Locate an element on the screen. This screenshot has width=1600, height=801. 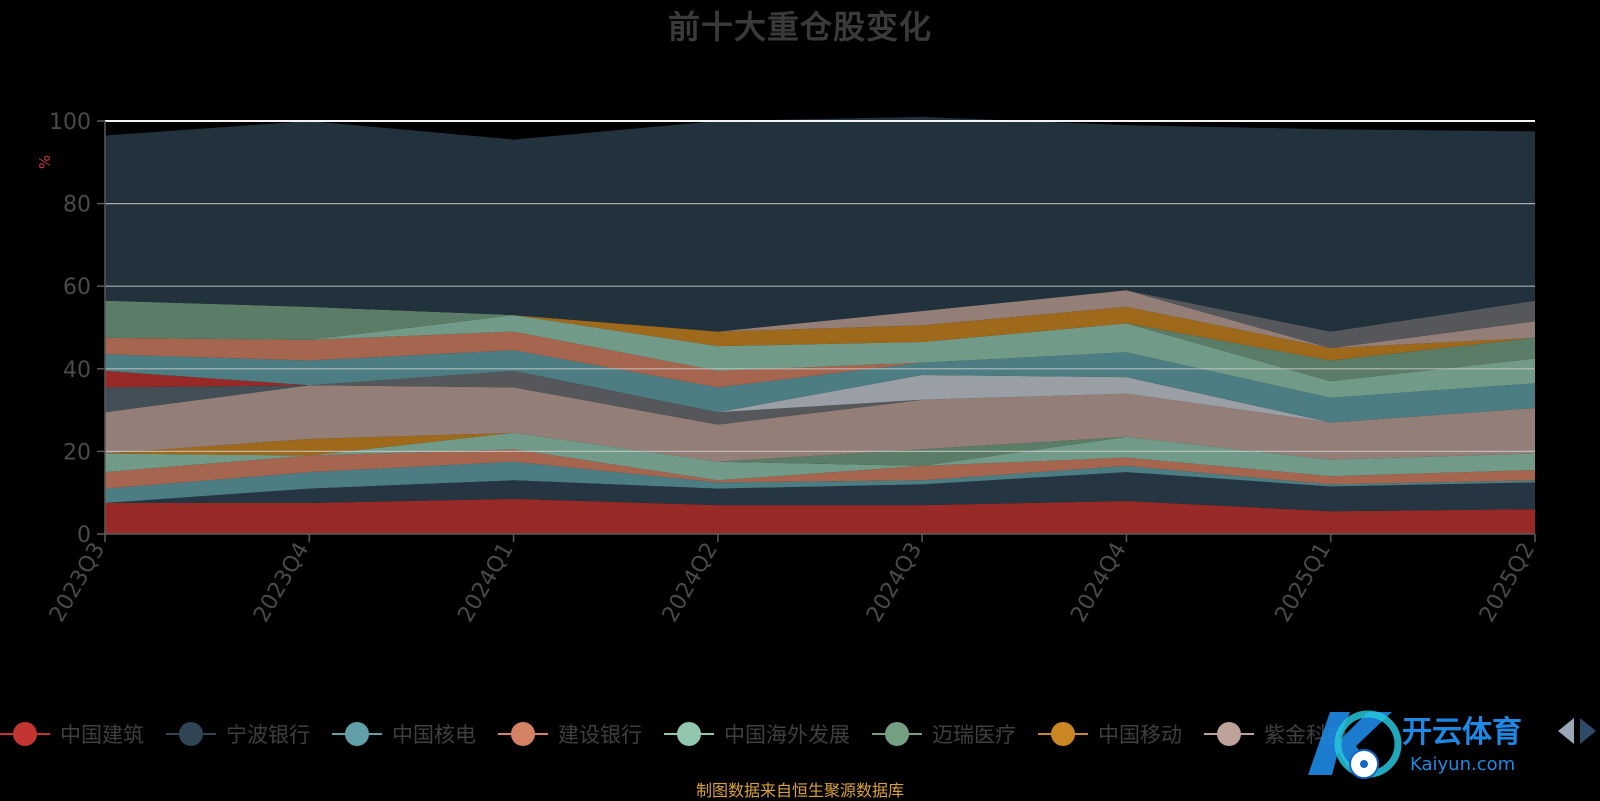
legend-label: 宁波银行 is located at coordinates (268, 735).